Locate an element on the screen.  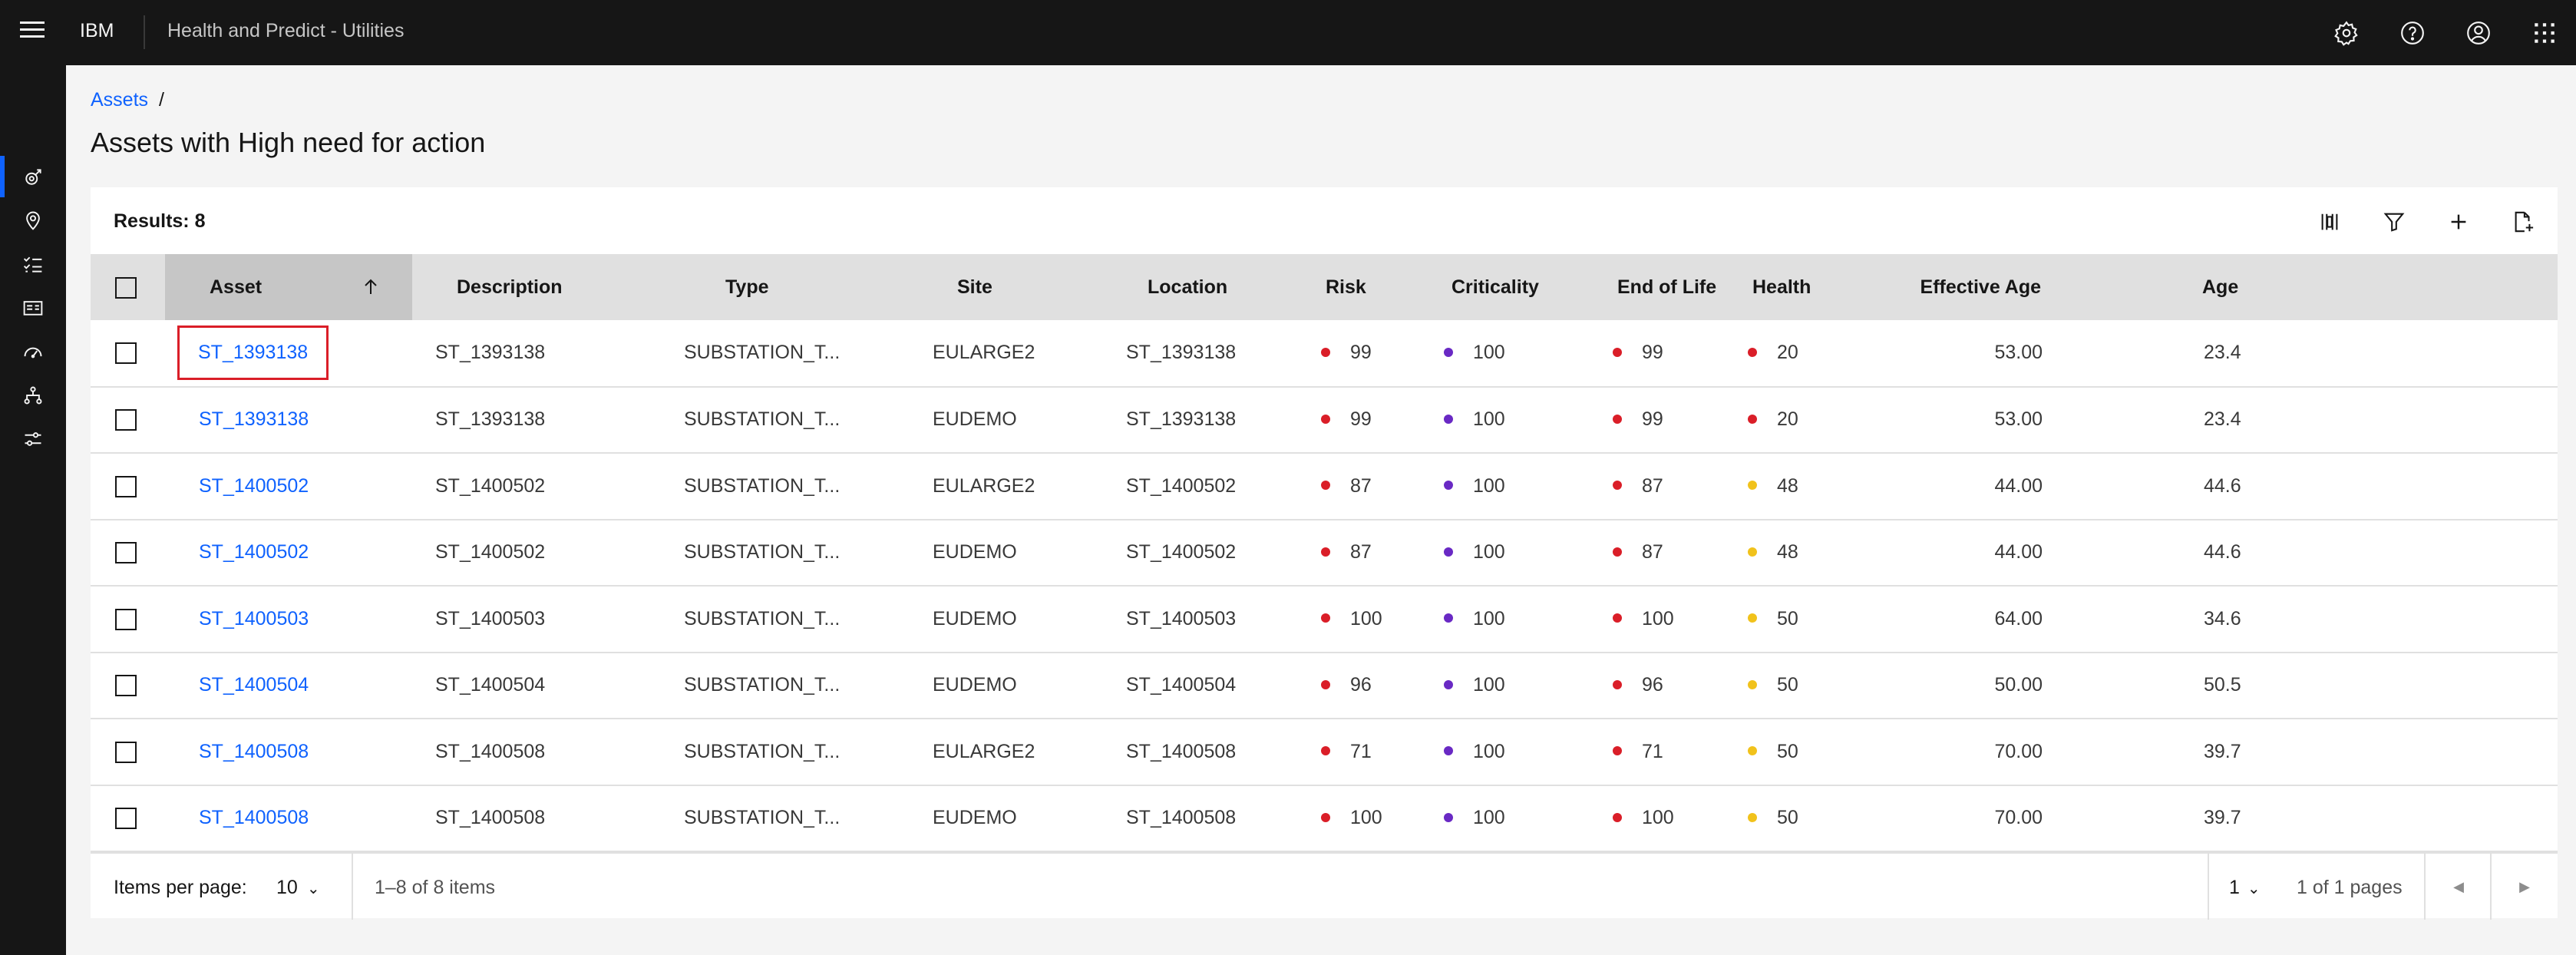
column-header-type: Type is located at coordinates (785, 287).